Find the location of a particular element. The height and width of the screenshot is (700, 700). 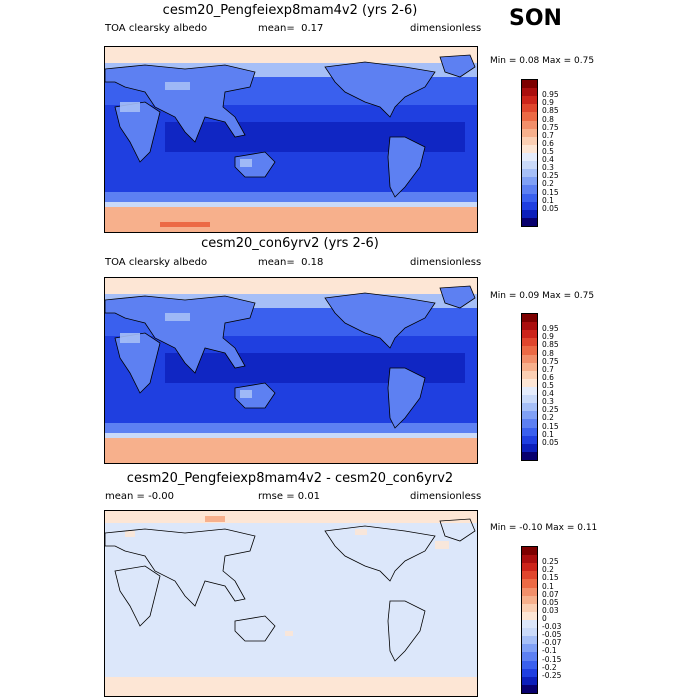

panel-2-minmax: Min = 0.09 Max = 0.75 is located at coordinates (542, 296).